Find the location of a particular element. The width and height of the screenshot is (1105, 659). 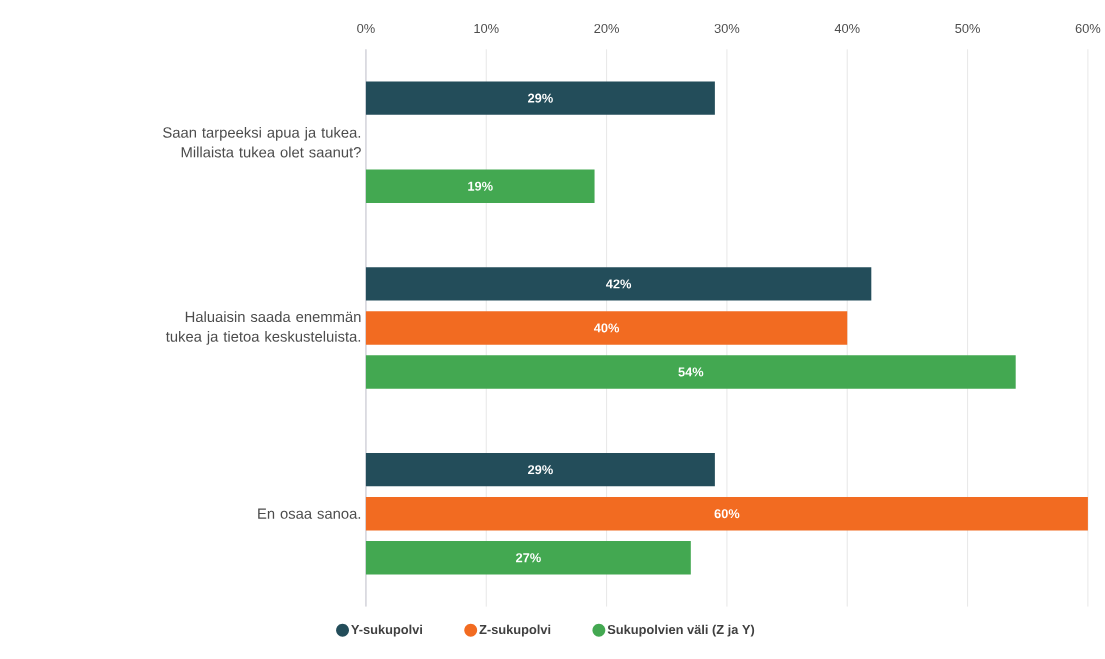

x-tick-label: 60% is located at coordinates (1088, 29).